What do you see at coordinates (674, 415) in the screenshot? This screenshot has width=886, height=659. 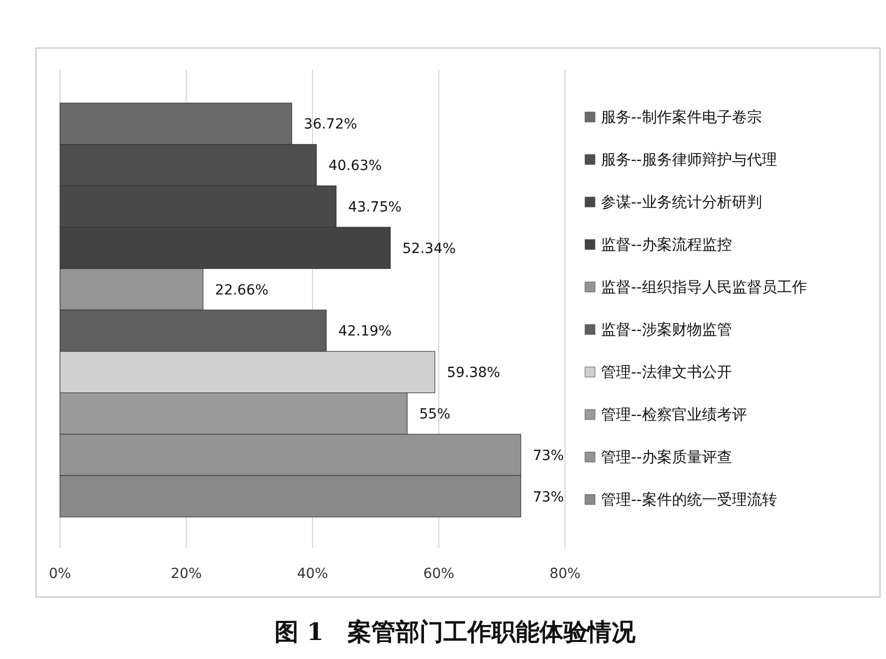 I see `legend-label: 管理--检察官业绩考评` at bounding box center [674, 415].